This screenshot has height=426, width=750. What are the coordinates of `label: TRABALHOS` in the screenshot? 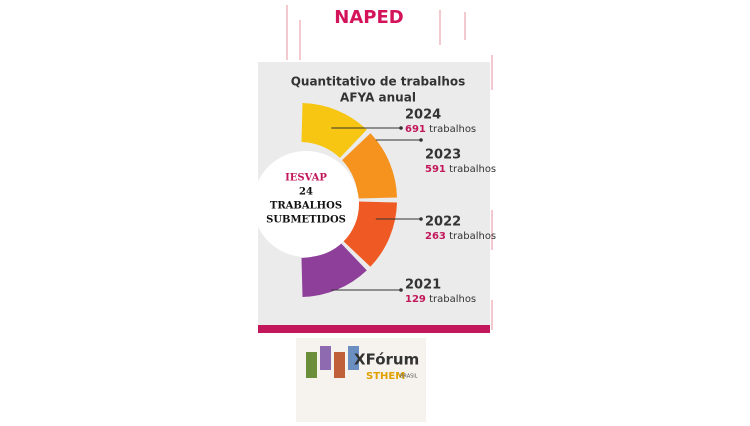 It's located at (306, 206).